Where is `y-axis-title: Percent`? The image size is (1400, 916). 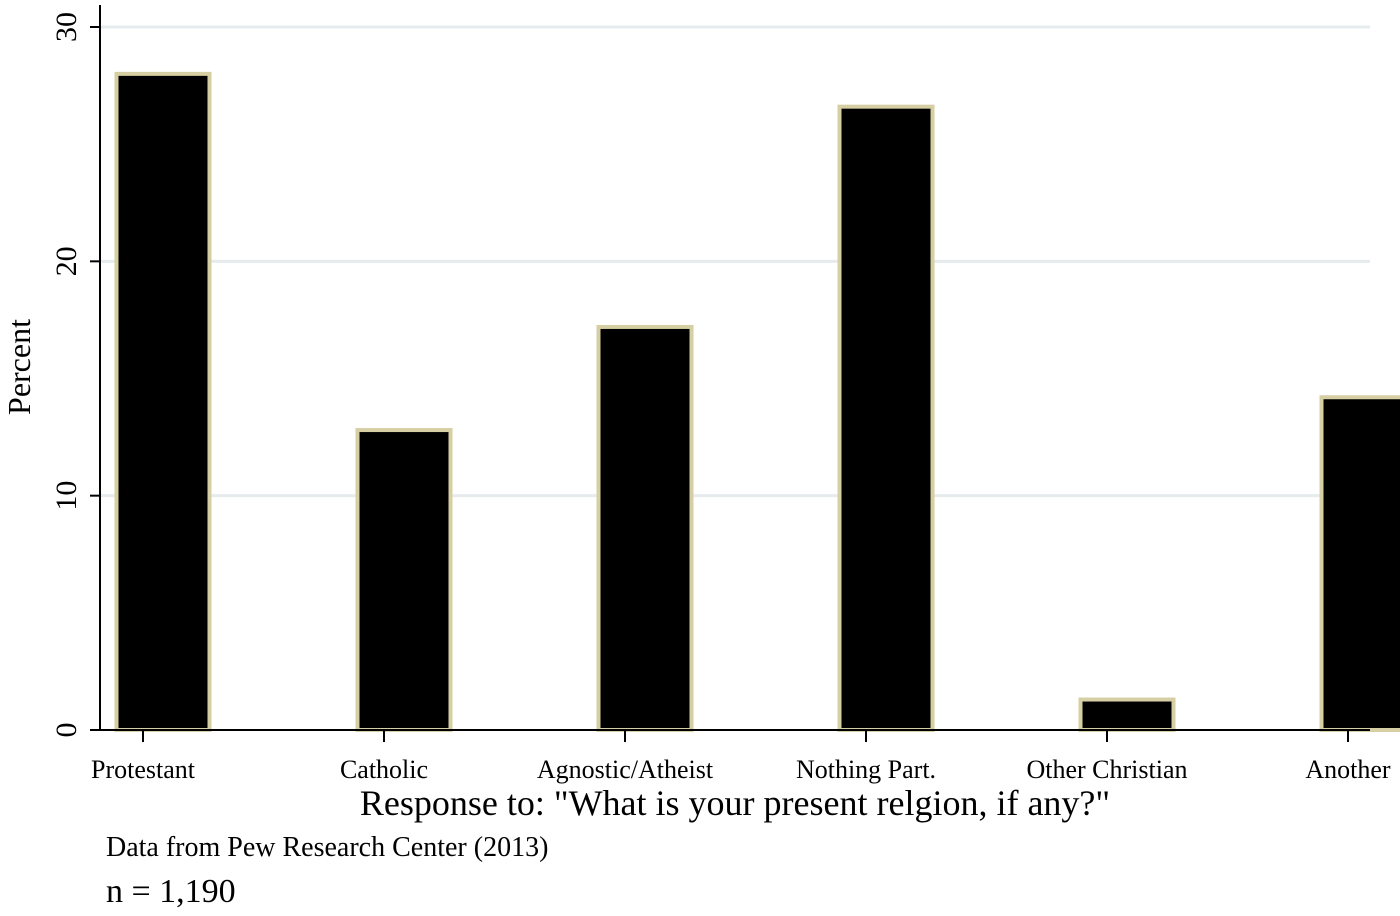 y-axis-title: Percent is located at coordinates (19, 367).